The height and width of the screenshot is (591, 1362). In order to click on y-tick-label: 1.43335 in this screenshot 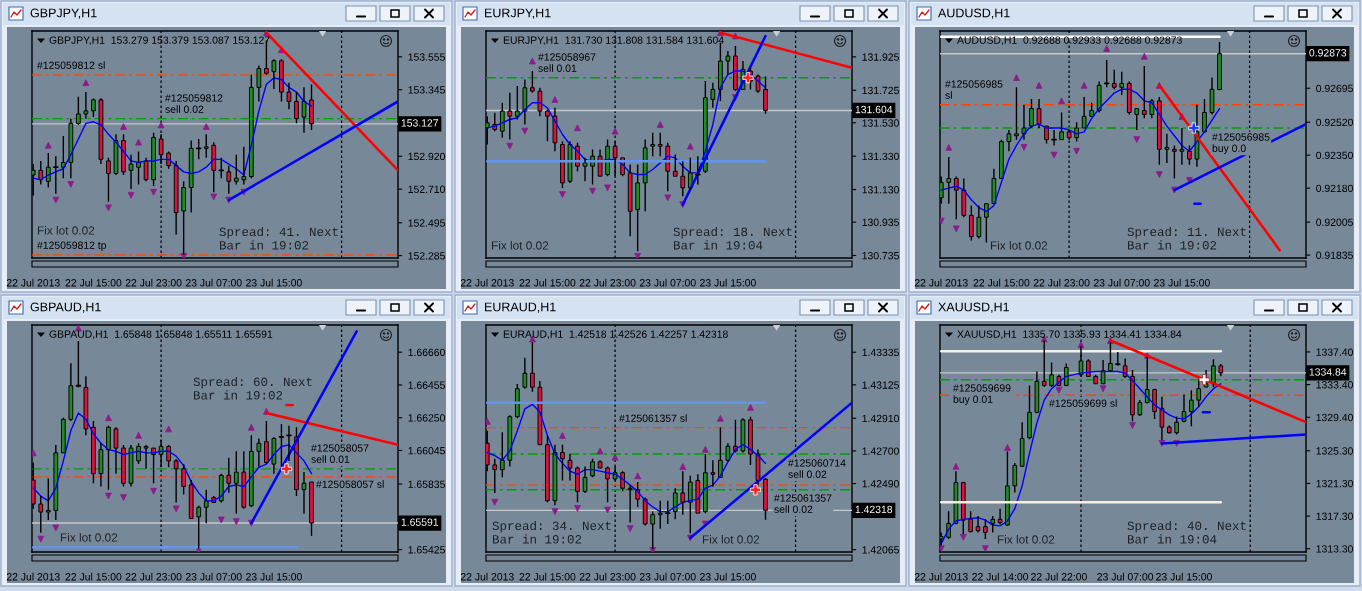, I will do `click(880, 352)`.